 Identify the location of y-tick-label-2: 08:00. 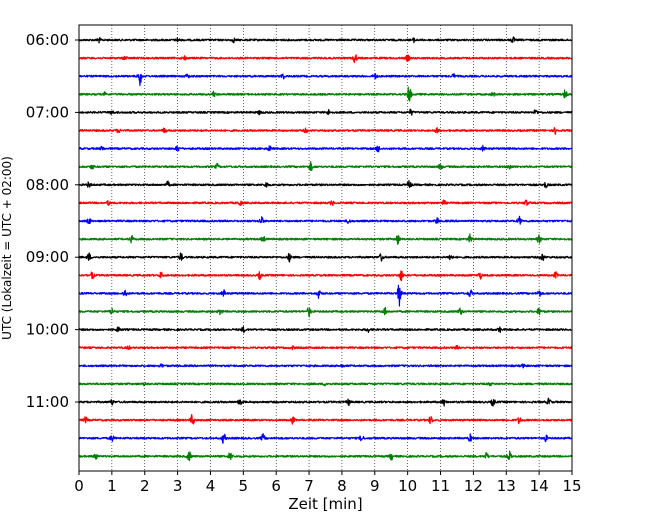
(47, 185).